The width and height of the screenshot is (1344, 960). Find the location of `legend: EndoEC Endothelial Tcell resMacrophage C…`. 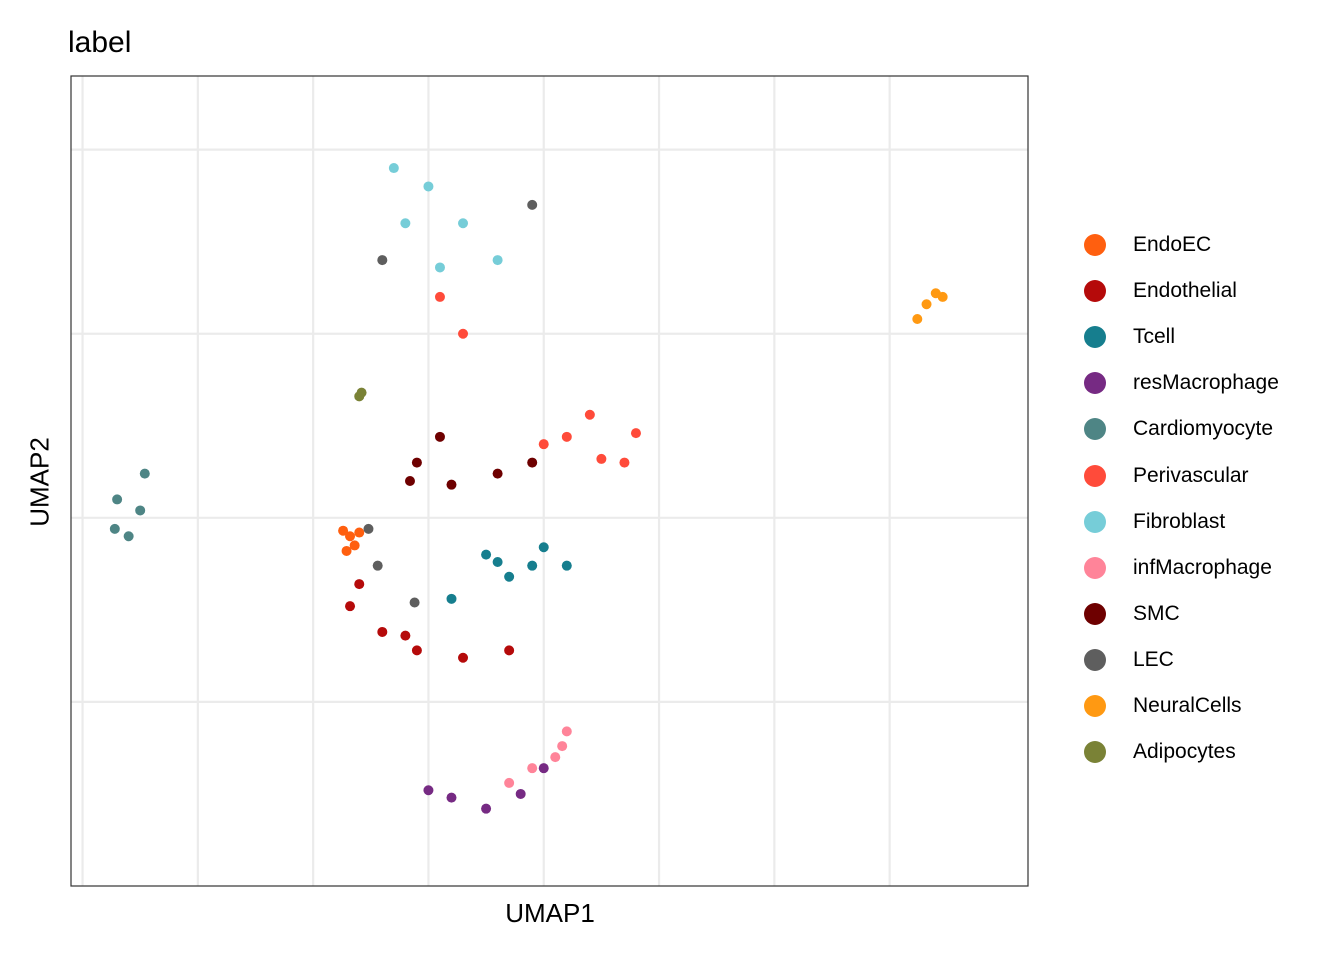

legend: EndoEC Endothelial Tcell resMacrophage C… is located at coordinates (1181, 498).